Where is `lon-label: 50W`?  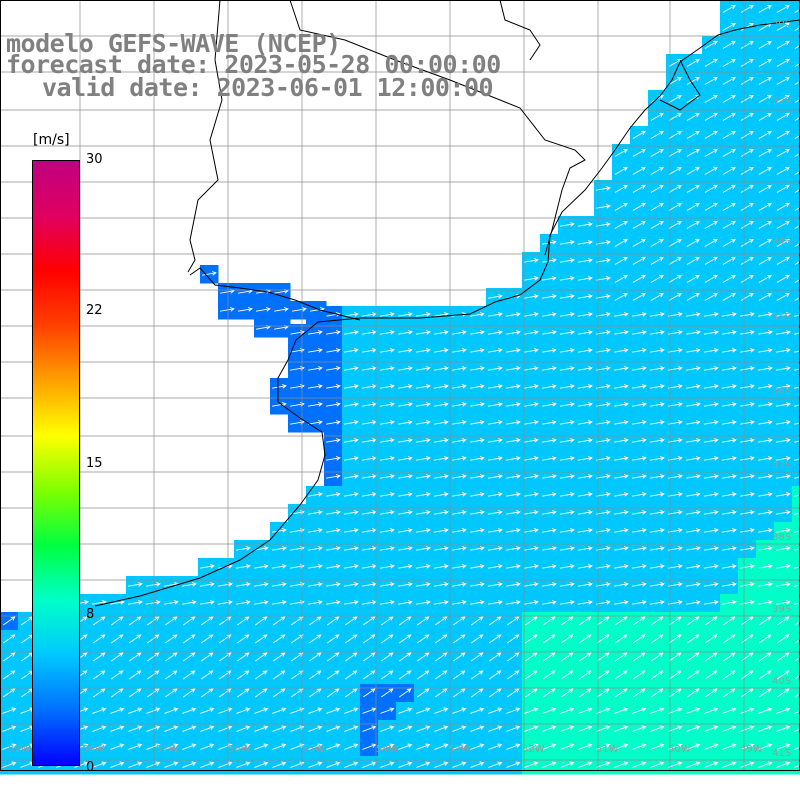
lon-label: 50W is located at coordinates (679, 749).